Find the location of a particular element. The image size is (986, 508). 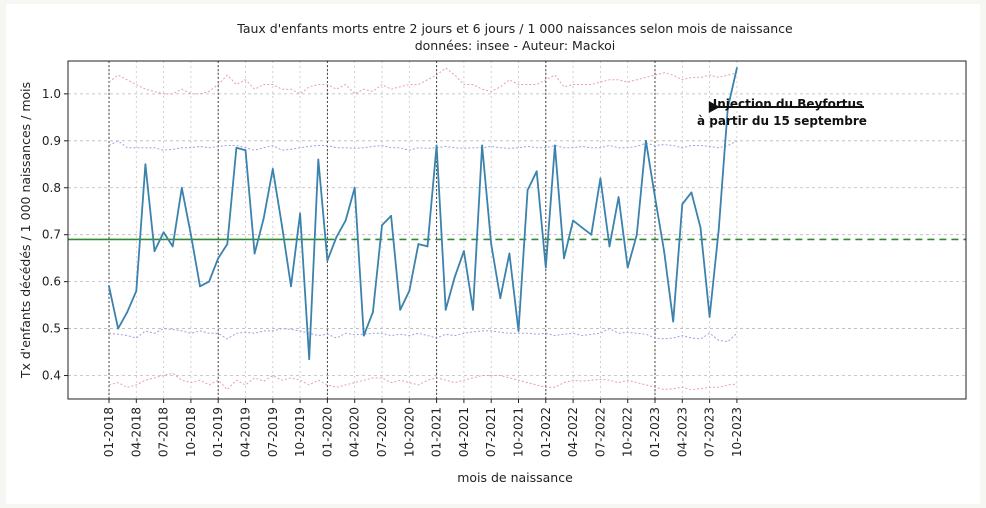

annotation-arrow-head is located at coordinates (714, 107).